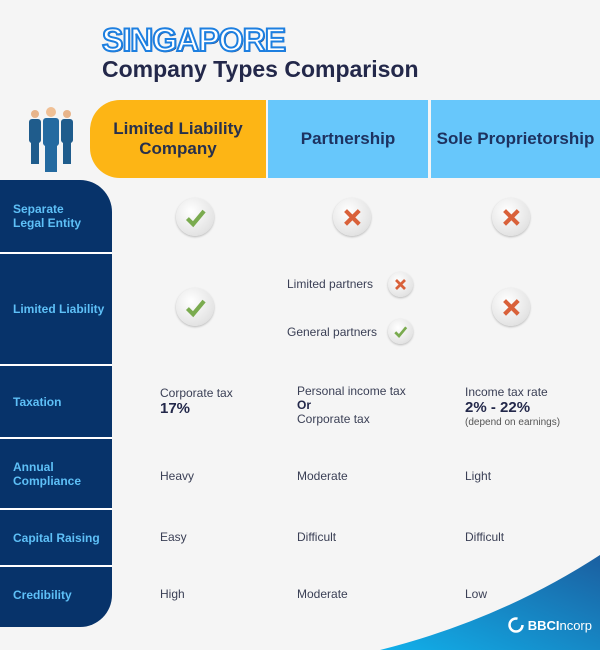  Describe the element at coordinates (322, 594) in the screenshot. I see `partnership-credibility: Moderate` at that location.